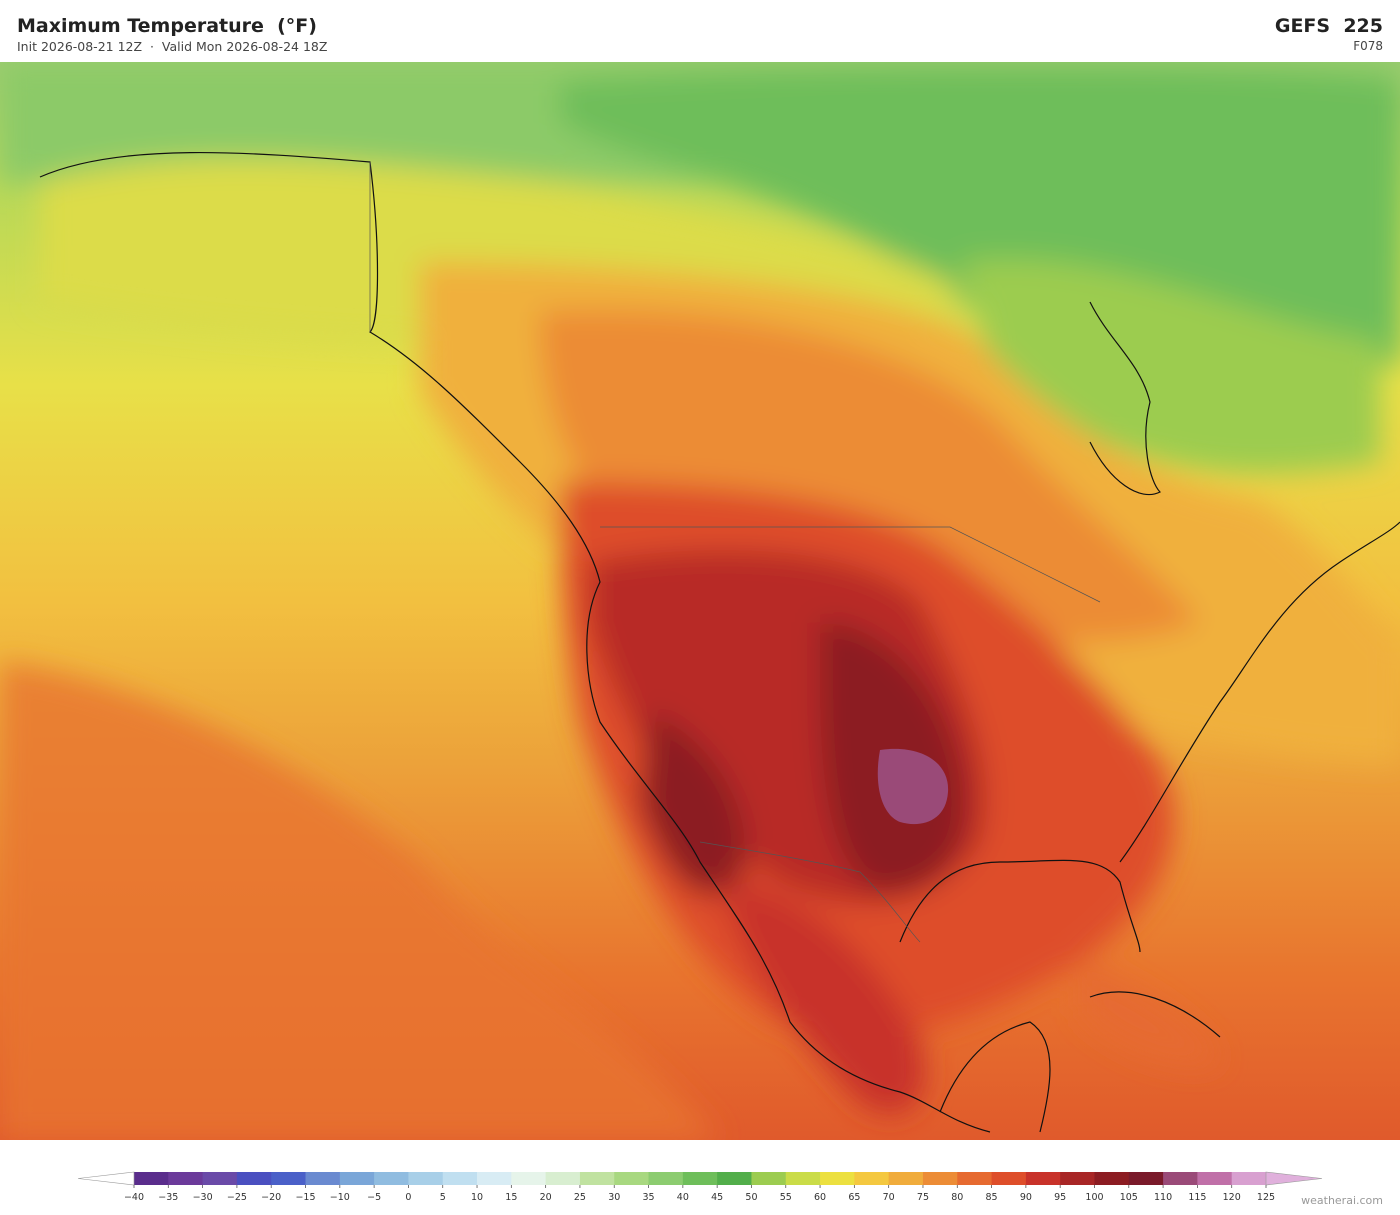  I want to click on colorbar-tick-label: −10, so click(340, 1197).